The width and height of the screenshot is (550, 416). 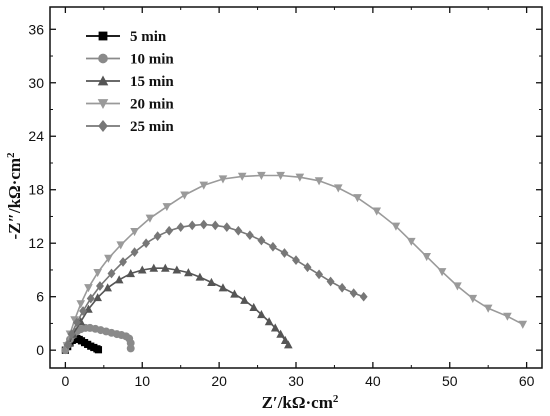 What do you see at coordinates (65, 381) in the screenshot?
I see `x-tick-label: 0` at bounding box center [65, 381].